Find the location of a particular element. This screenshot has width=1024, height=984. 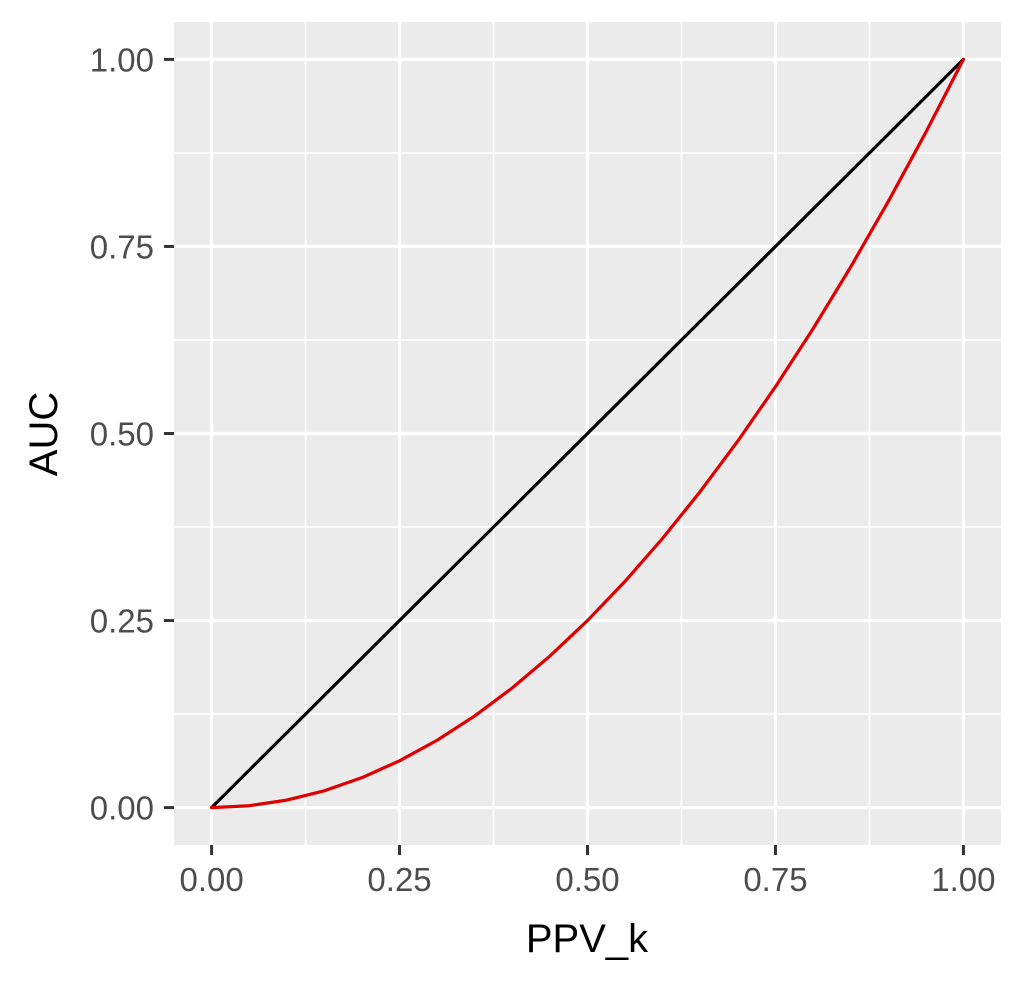

y-tick-label: 0.50 is located at coordinates (122, 434).